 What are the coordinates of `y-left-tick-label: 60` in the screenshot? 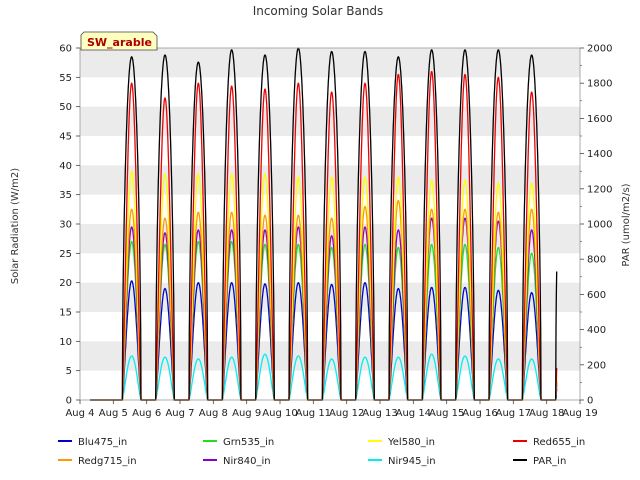 It's located at (65, 49).